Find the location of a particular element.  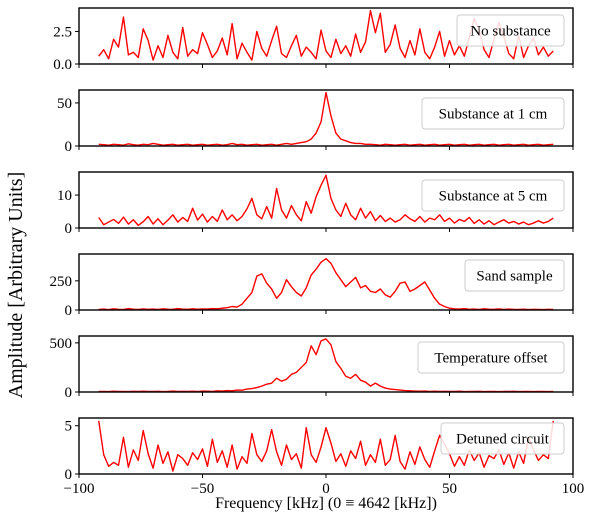

panel-3: 0 10 Substance at 5 cm is located at coordinates (315, 204).